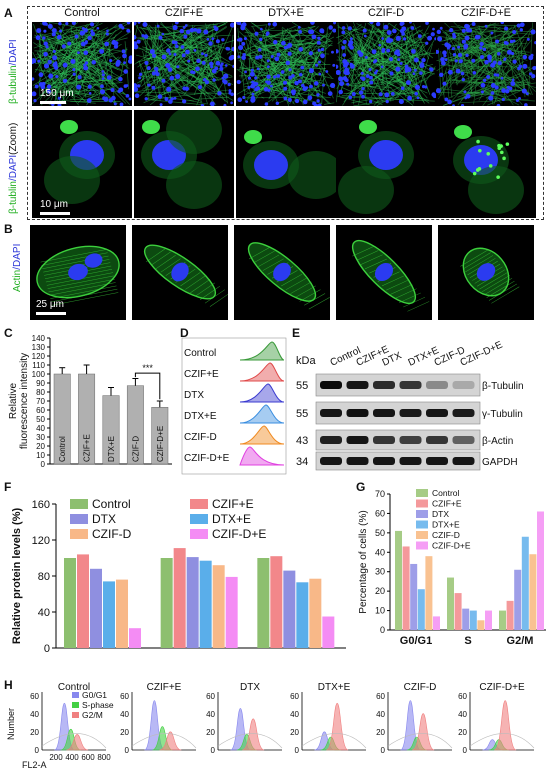 The height and width of the screenshot is (772, 550). I want to click on histogram-title: CZIF-D, so click(420, 687).